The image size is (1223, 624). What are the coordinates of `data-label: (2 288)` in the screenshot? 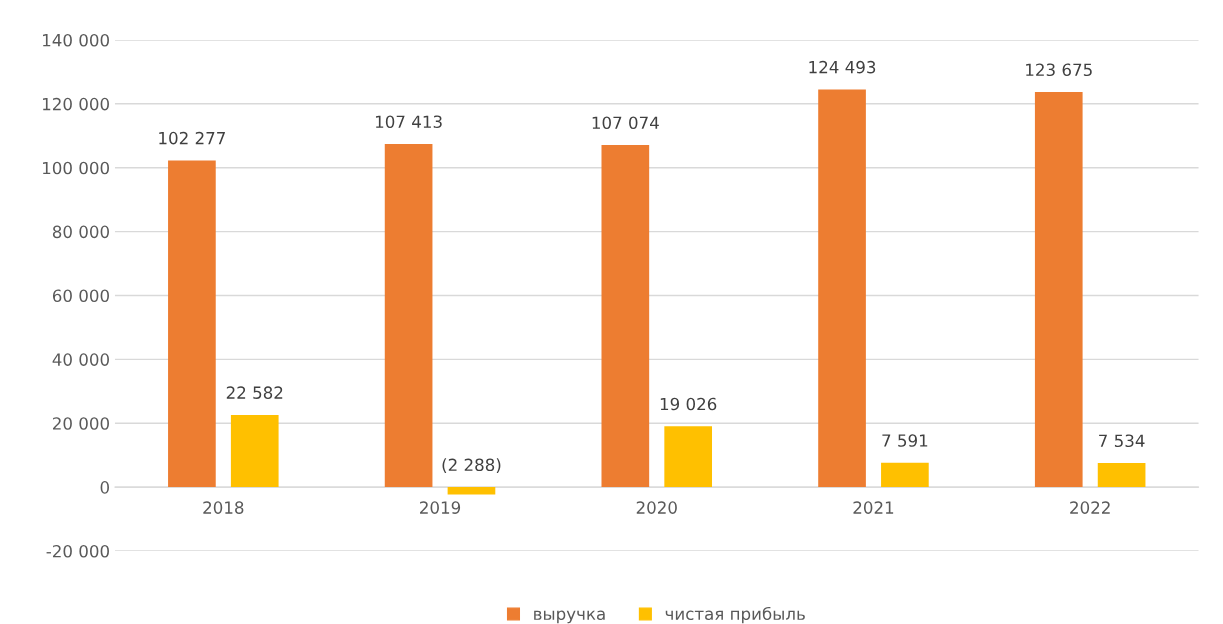 It's located at (471, 466).